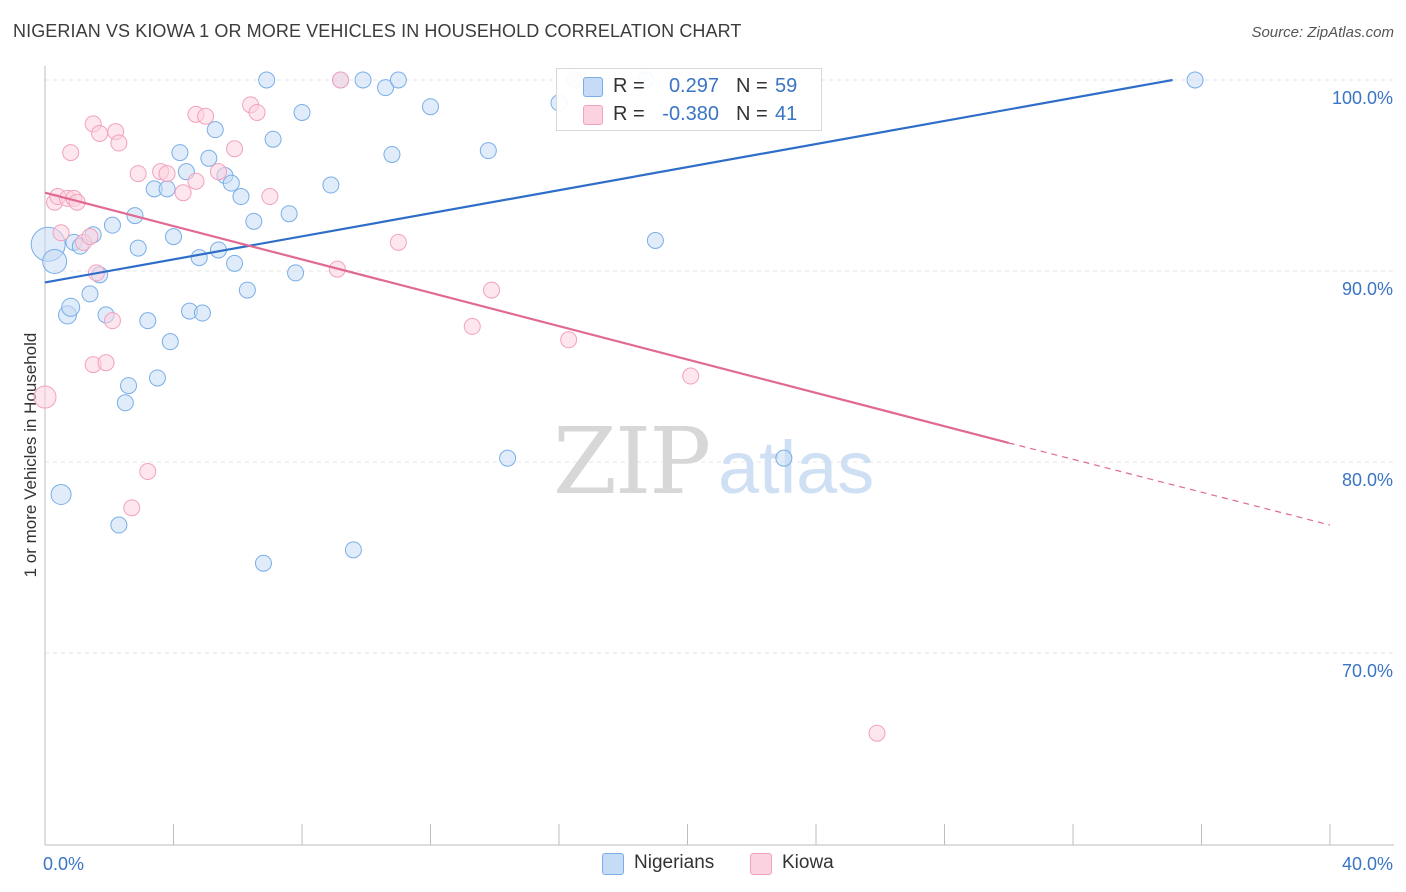 Image resolution: width=1406 pixels, height=892 pixels. What do you see at coordinates (631, 461) in the screenshot?
I see `svg-text: ZIP` at bounding box center [631, 461].